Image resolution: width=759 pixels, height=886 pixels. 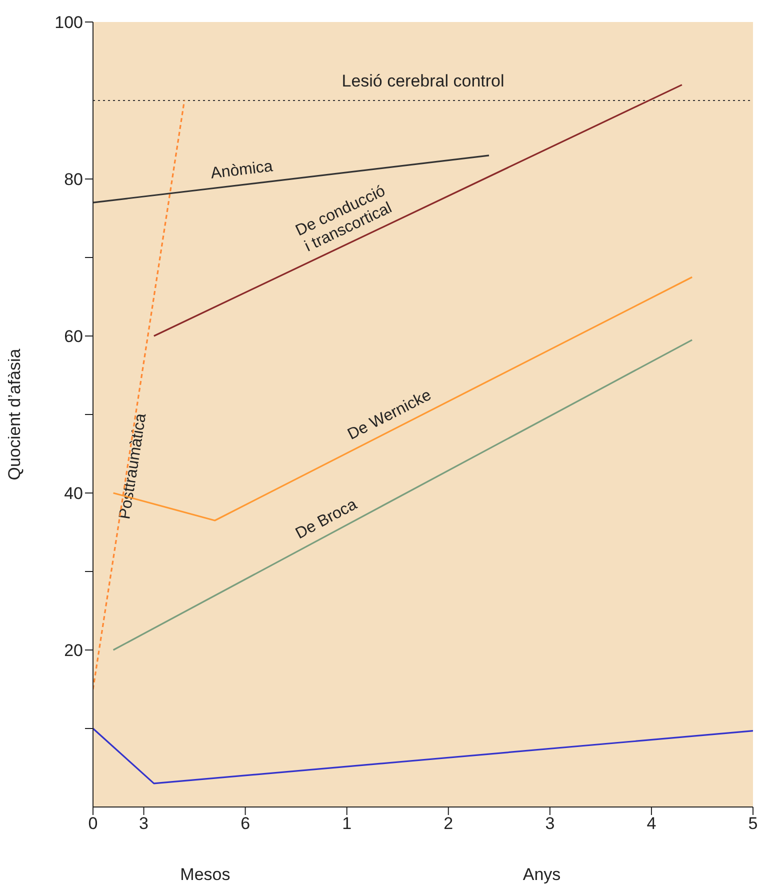 What do you see at coordinates (651, 824) in the screenshot?
I see `x-tick-label: 4` at bounding box center [651, 824].